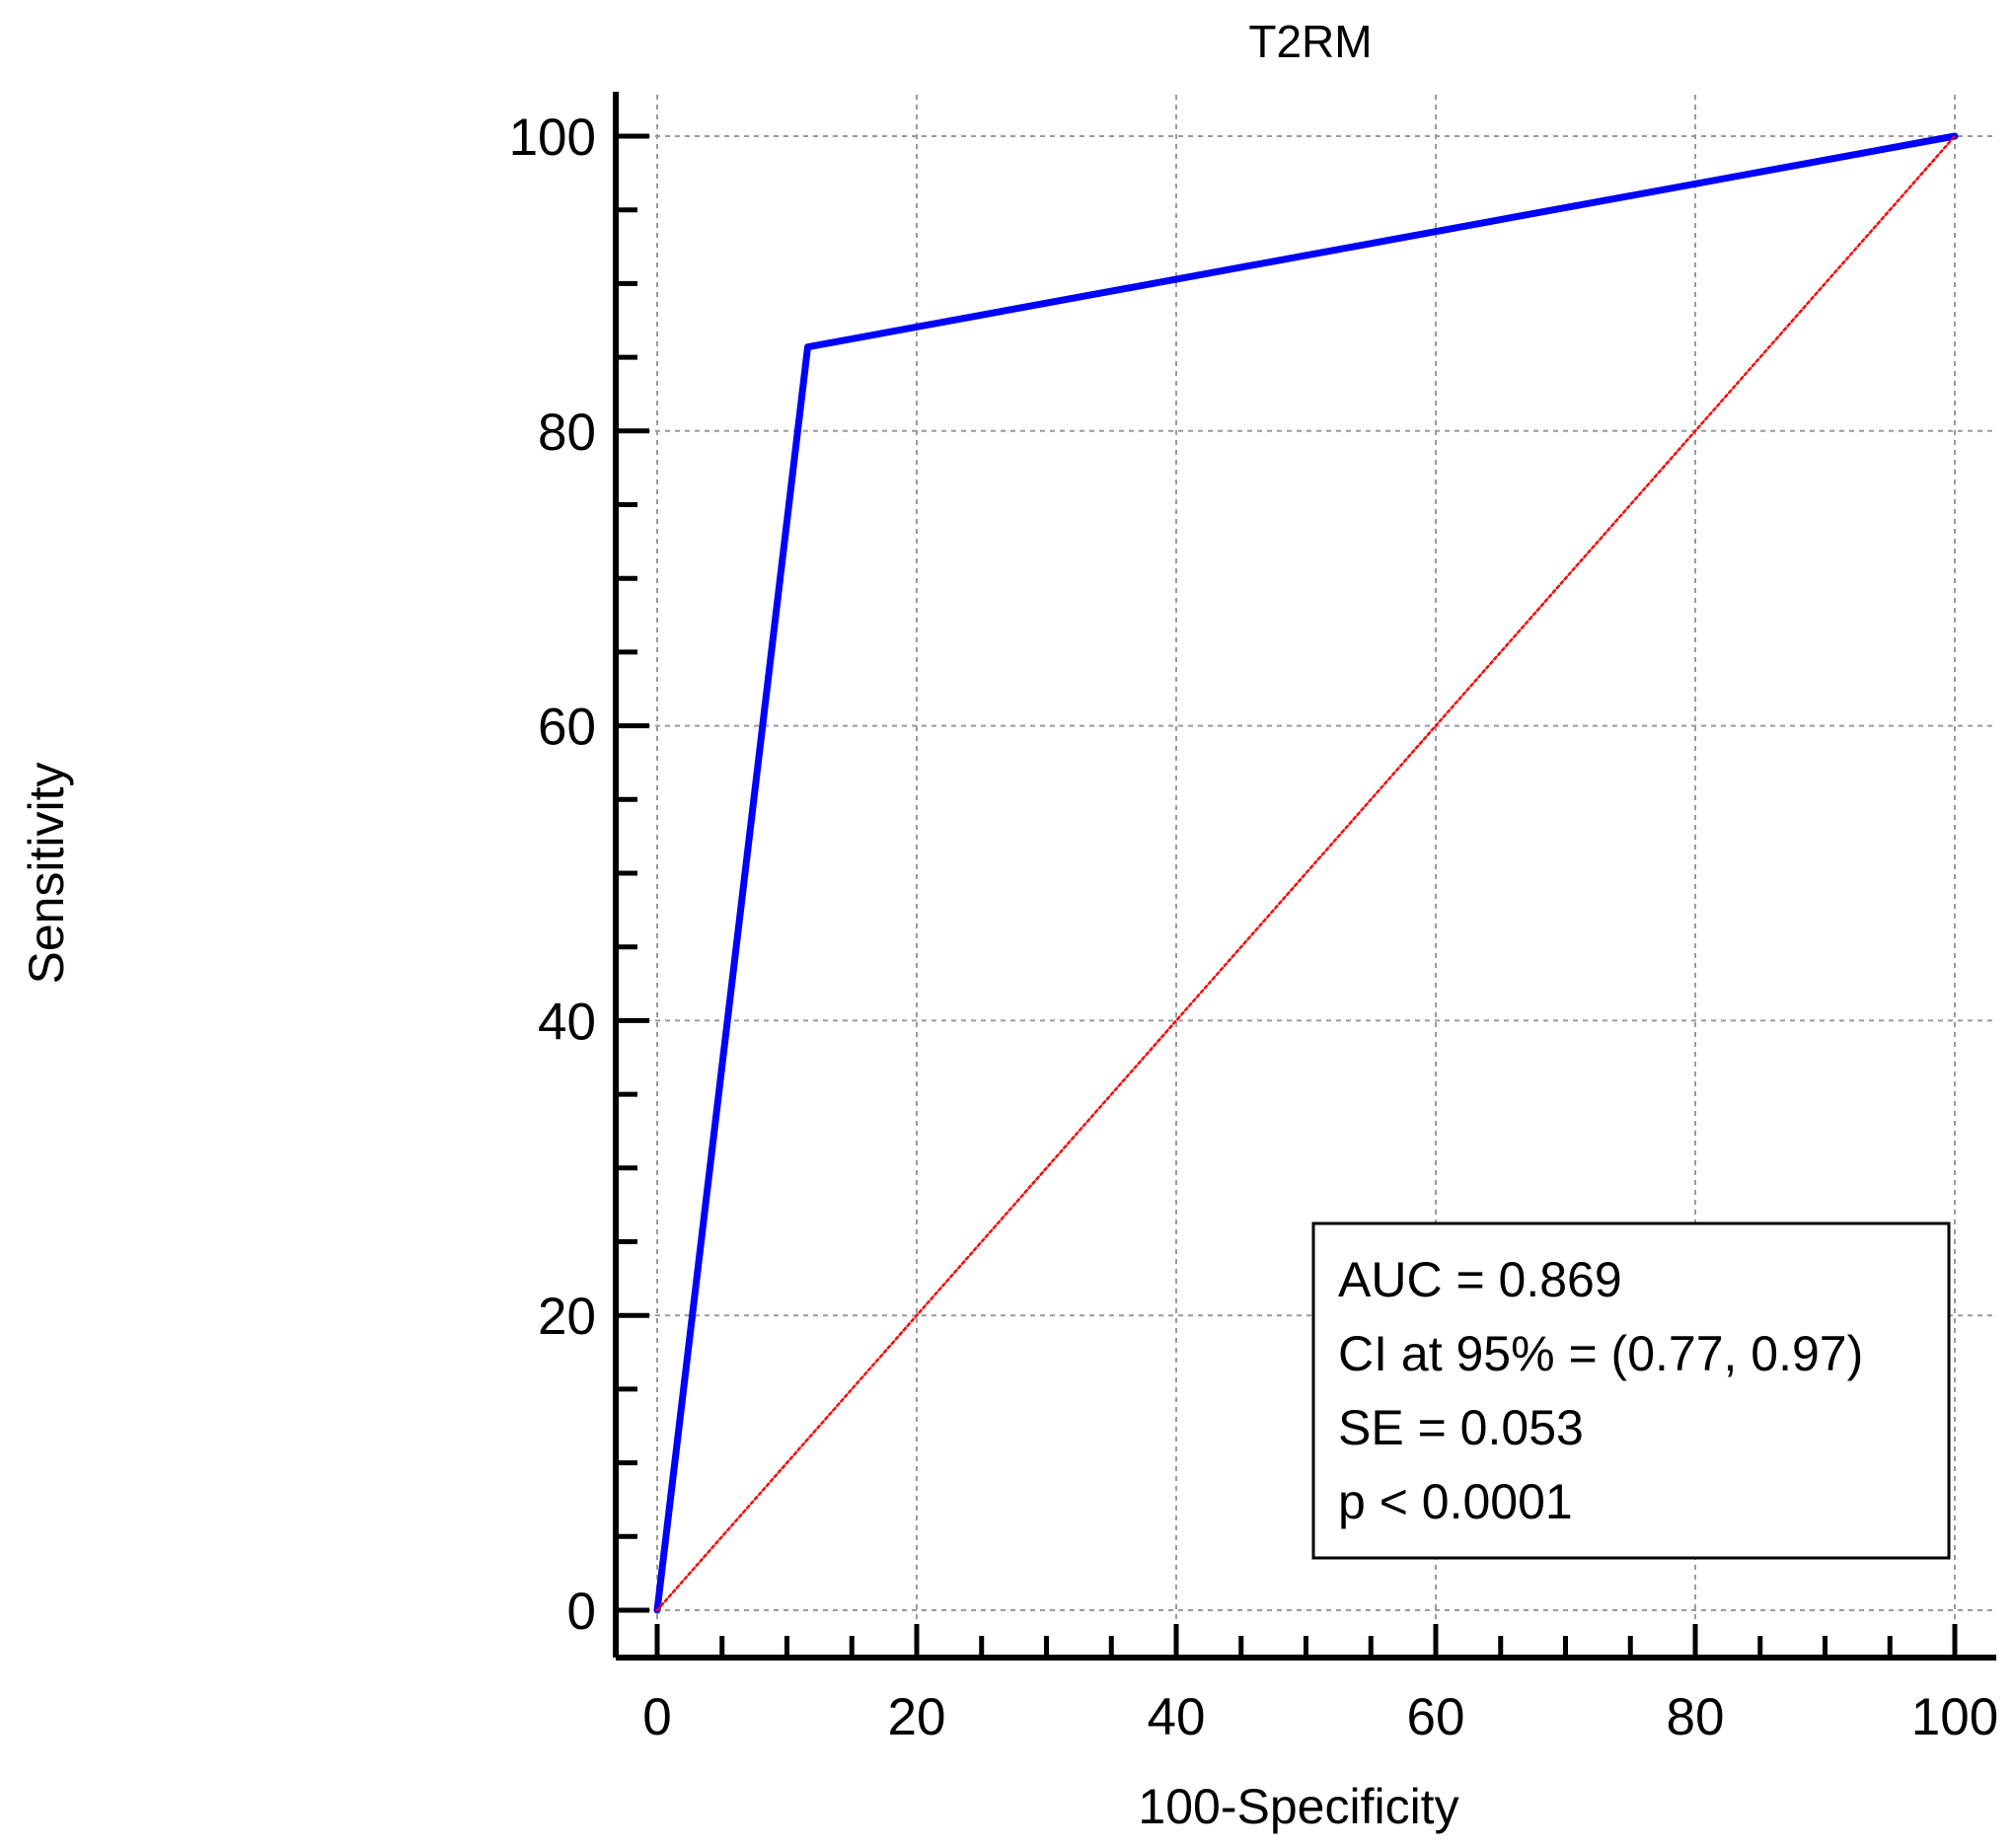  Describe the element at coordinates (567, 1022) in the screenshot. I see `y-tick-label: 40` at that location.